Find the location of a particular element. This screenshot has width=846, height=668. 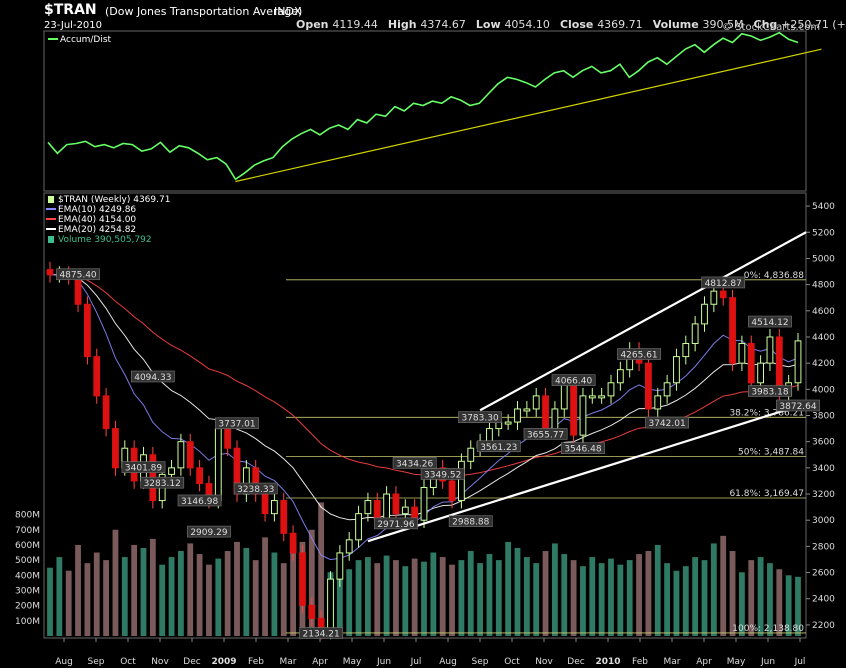

y-axis-tick-label: 2400 is located at coordinates (823, 600).